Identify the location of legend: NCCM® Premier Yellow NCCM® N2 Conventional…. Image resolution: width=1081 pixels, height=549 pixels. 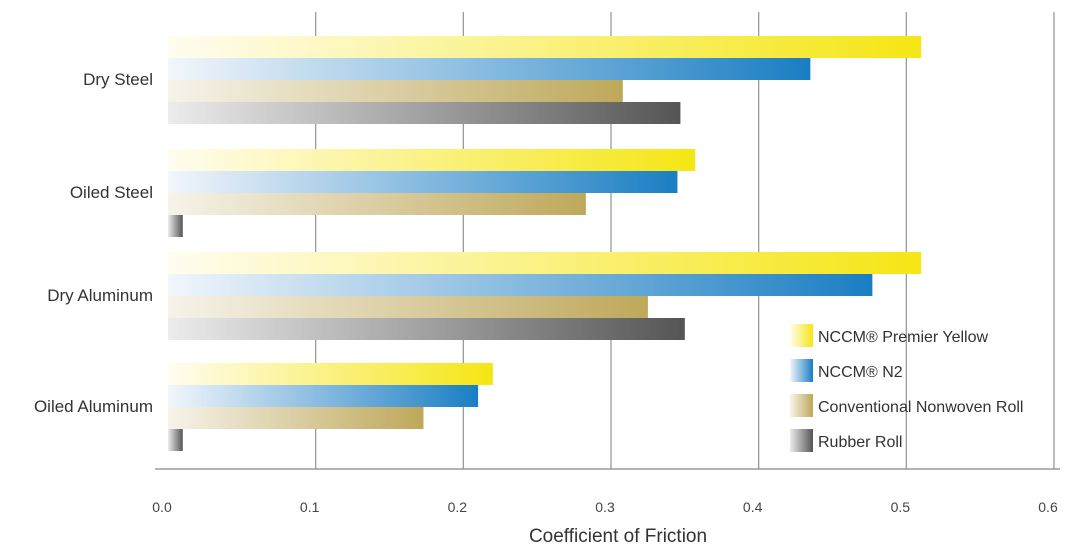
(906, 388).